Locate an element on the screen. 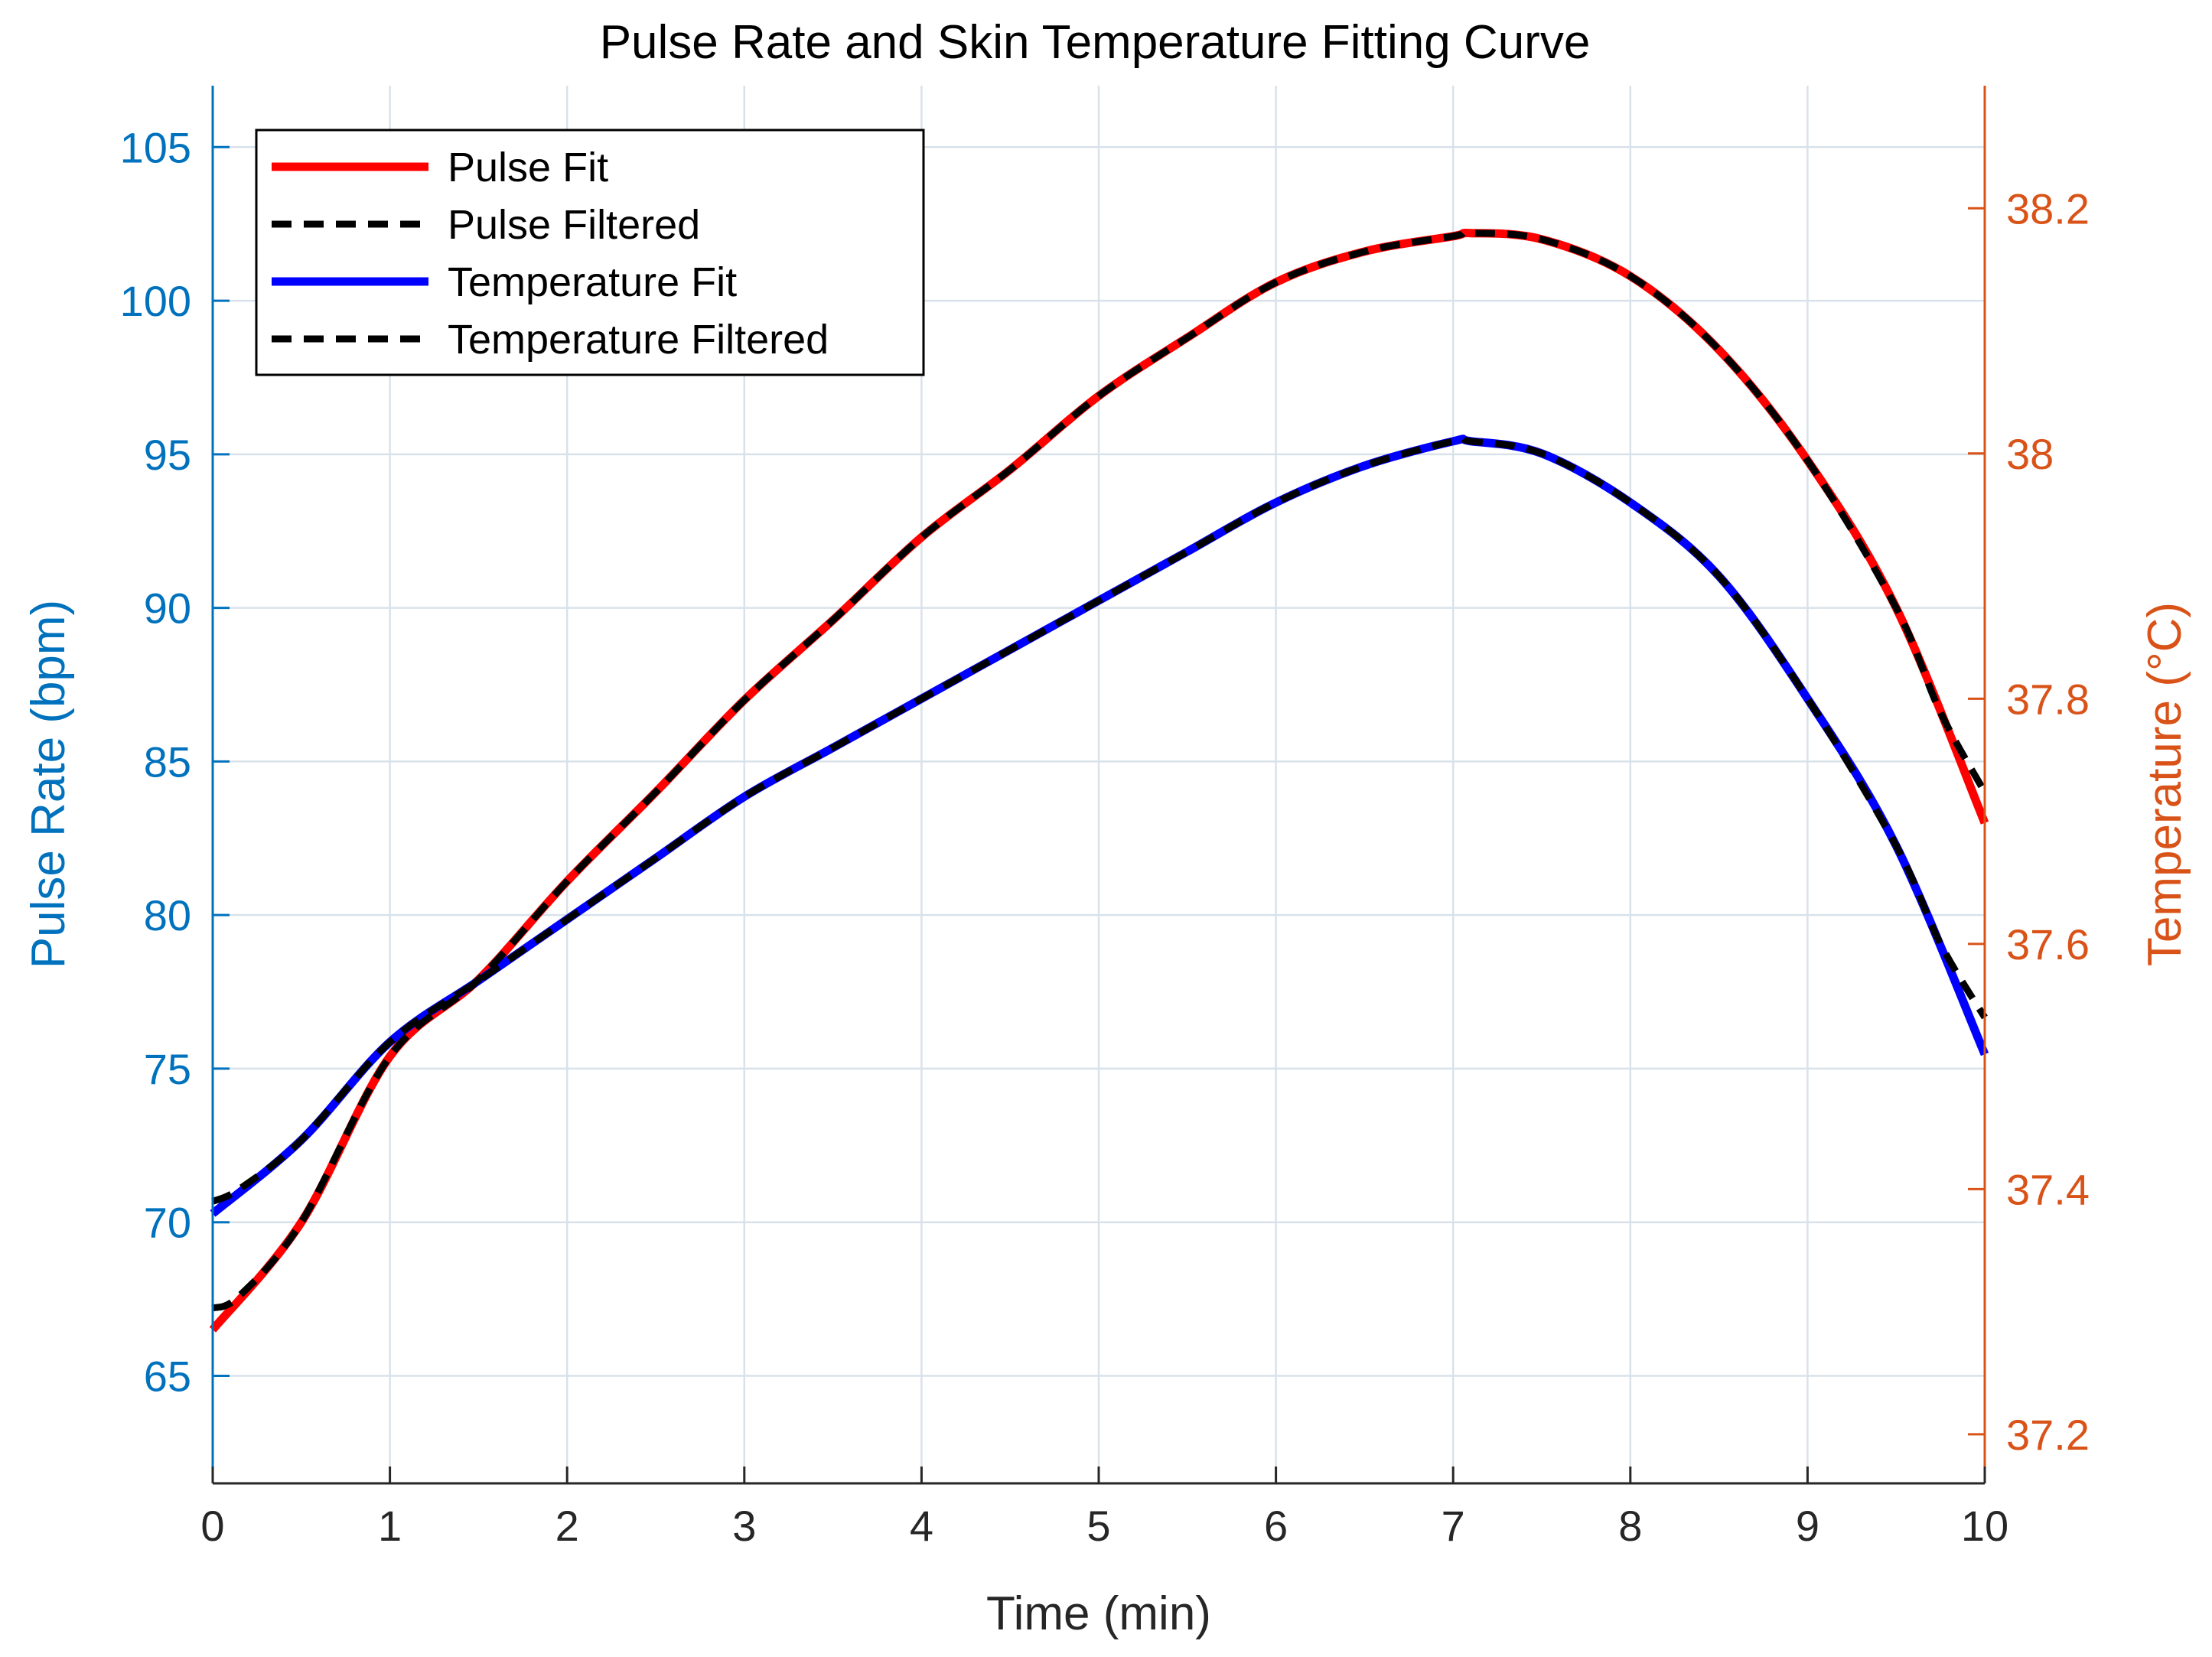 The image size is (2212, 1657). y-right-tick-label: 38 is located at coordinates (2030, 454).